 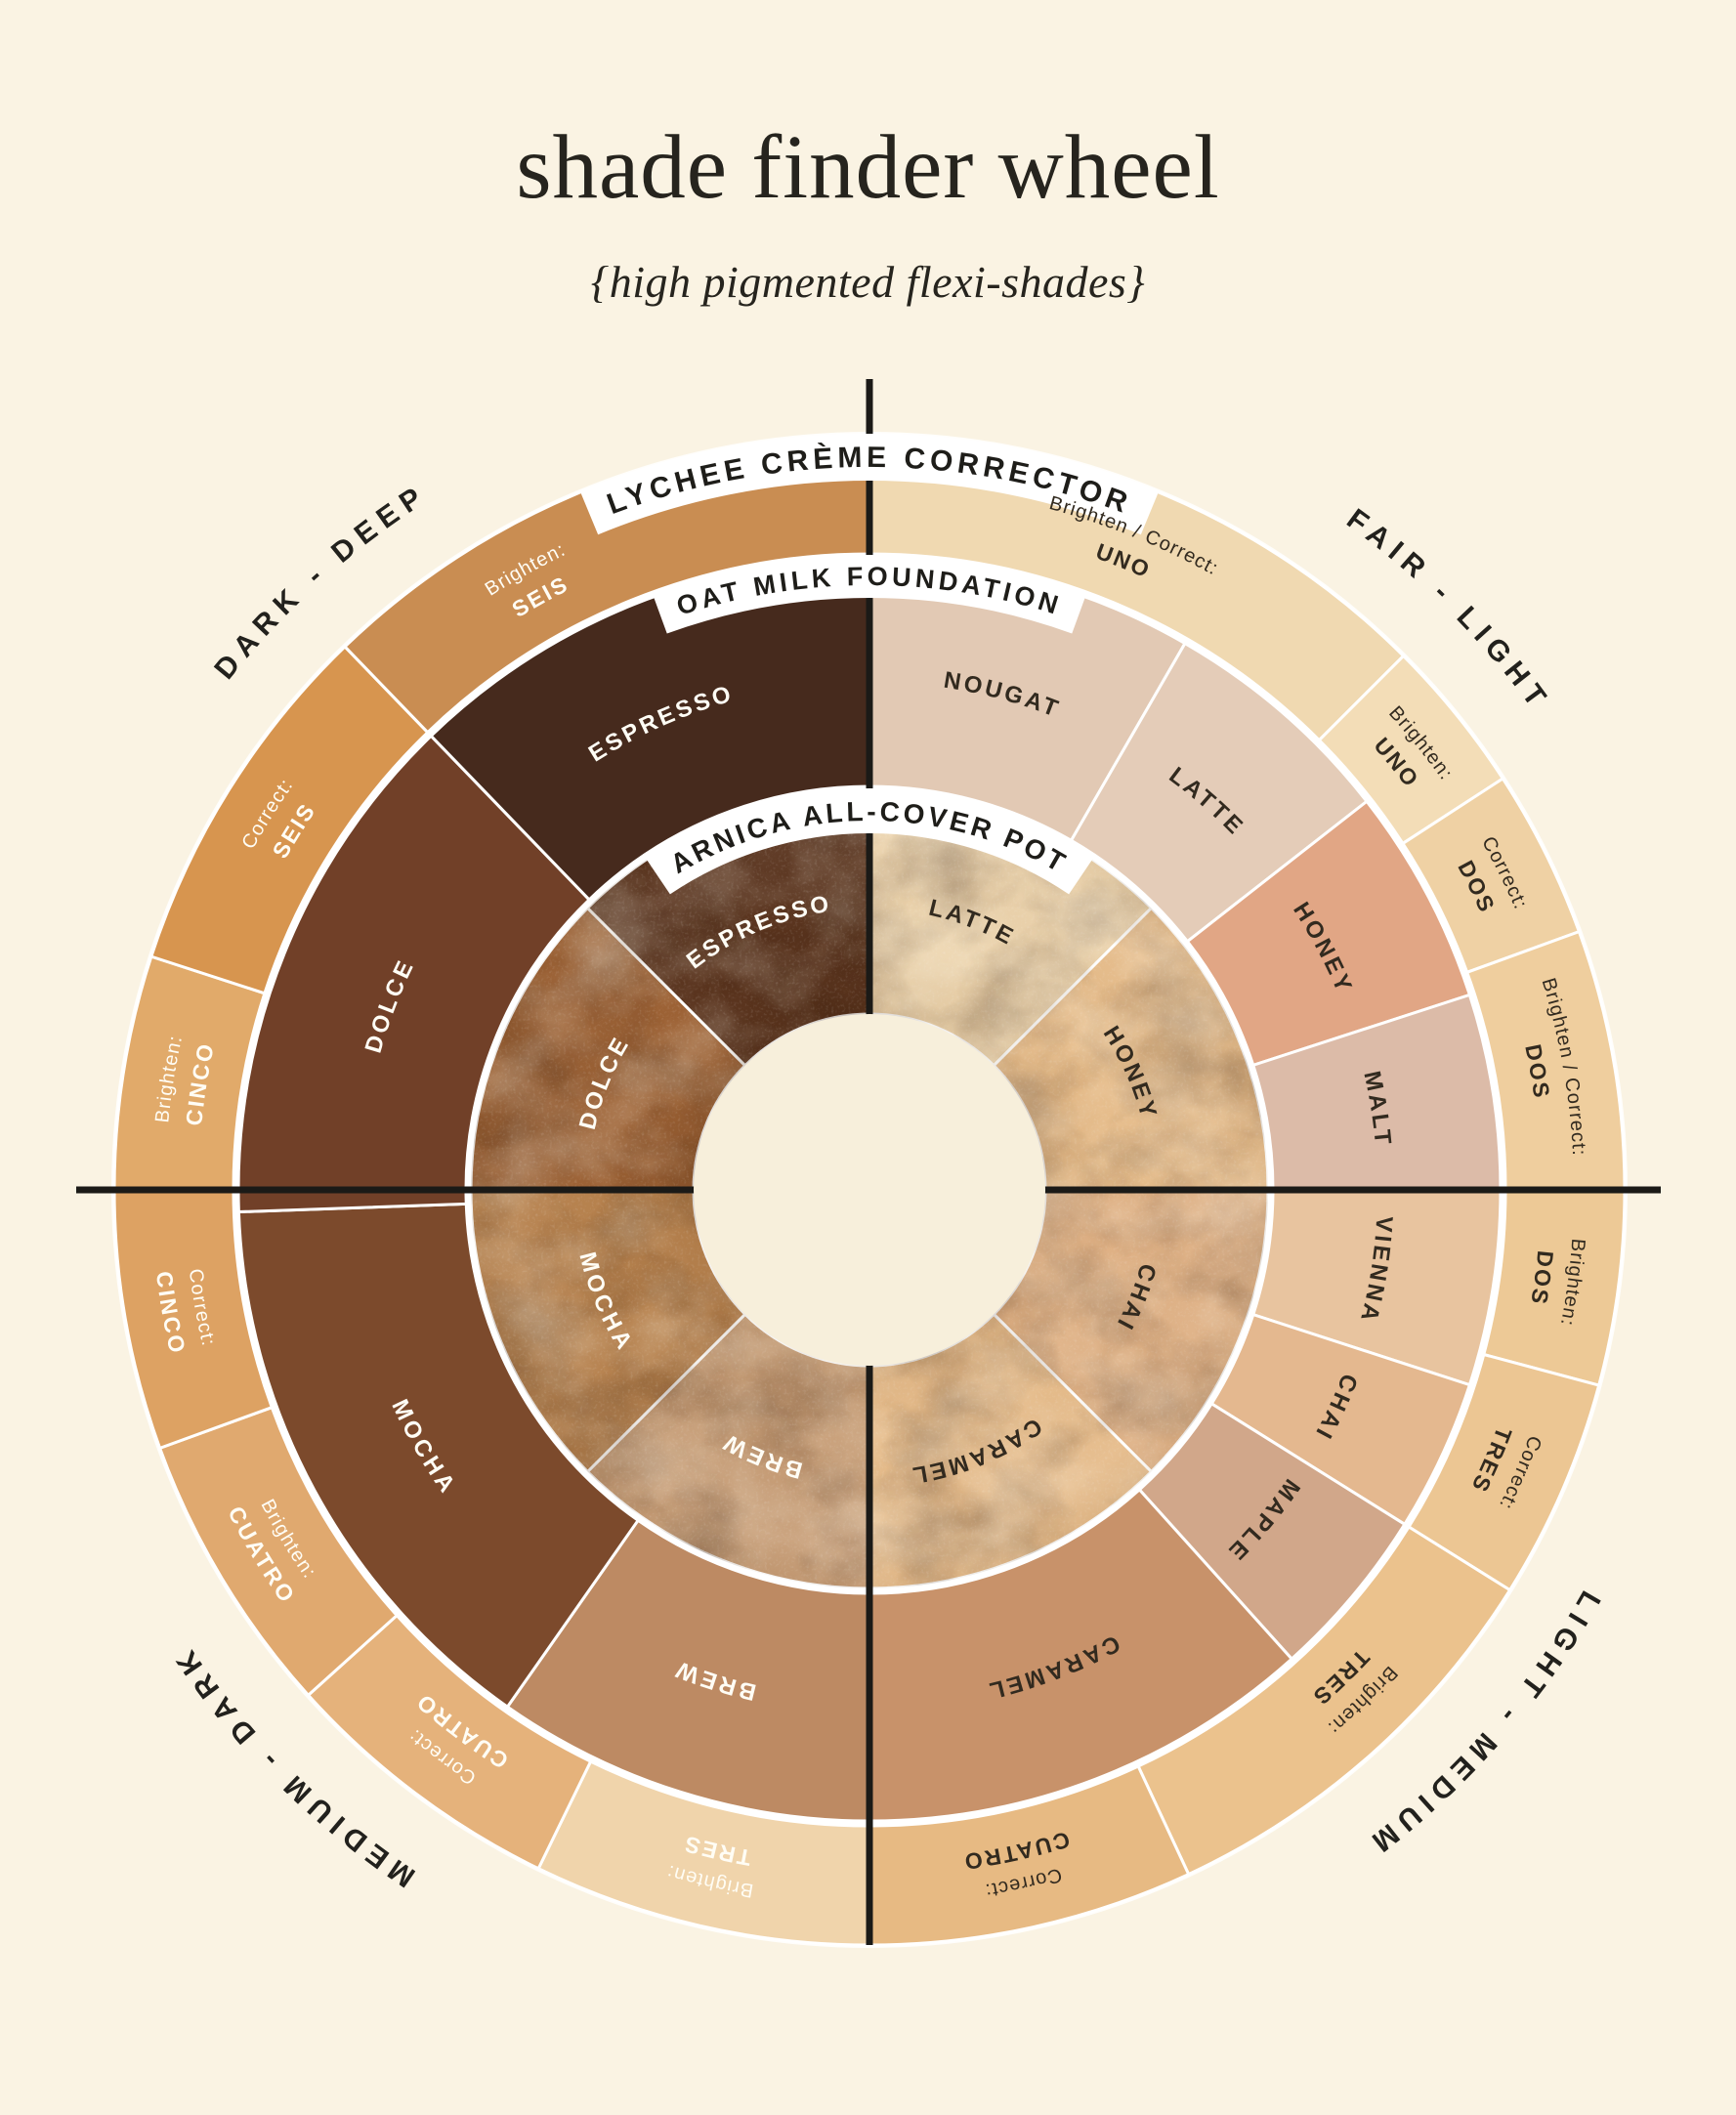 I want to click on center-circle, so click(x=869, y=1190).